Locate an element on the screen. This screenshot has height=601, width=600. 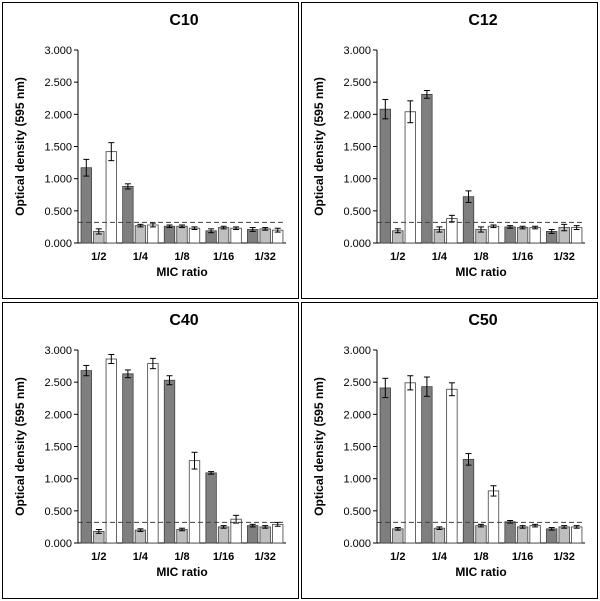
chart-title: C40 is located at coordinates (183, 320).